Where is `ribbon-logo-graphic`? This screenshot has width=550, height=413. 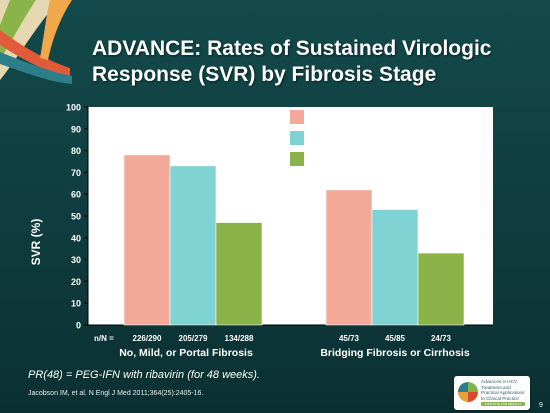 ribbon-logo-graphic is located at coordinates (36, 42).